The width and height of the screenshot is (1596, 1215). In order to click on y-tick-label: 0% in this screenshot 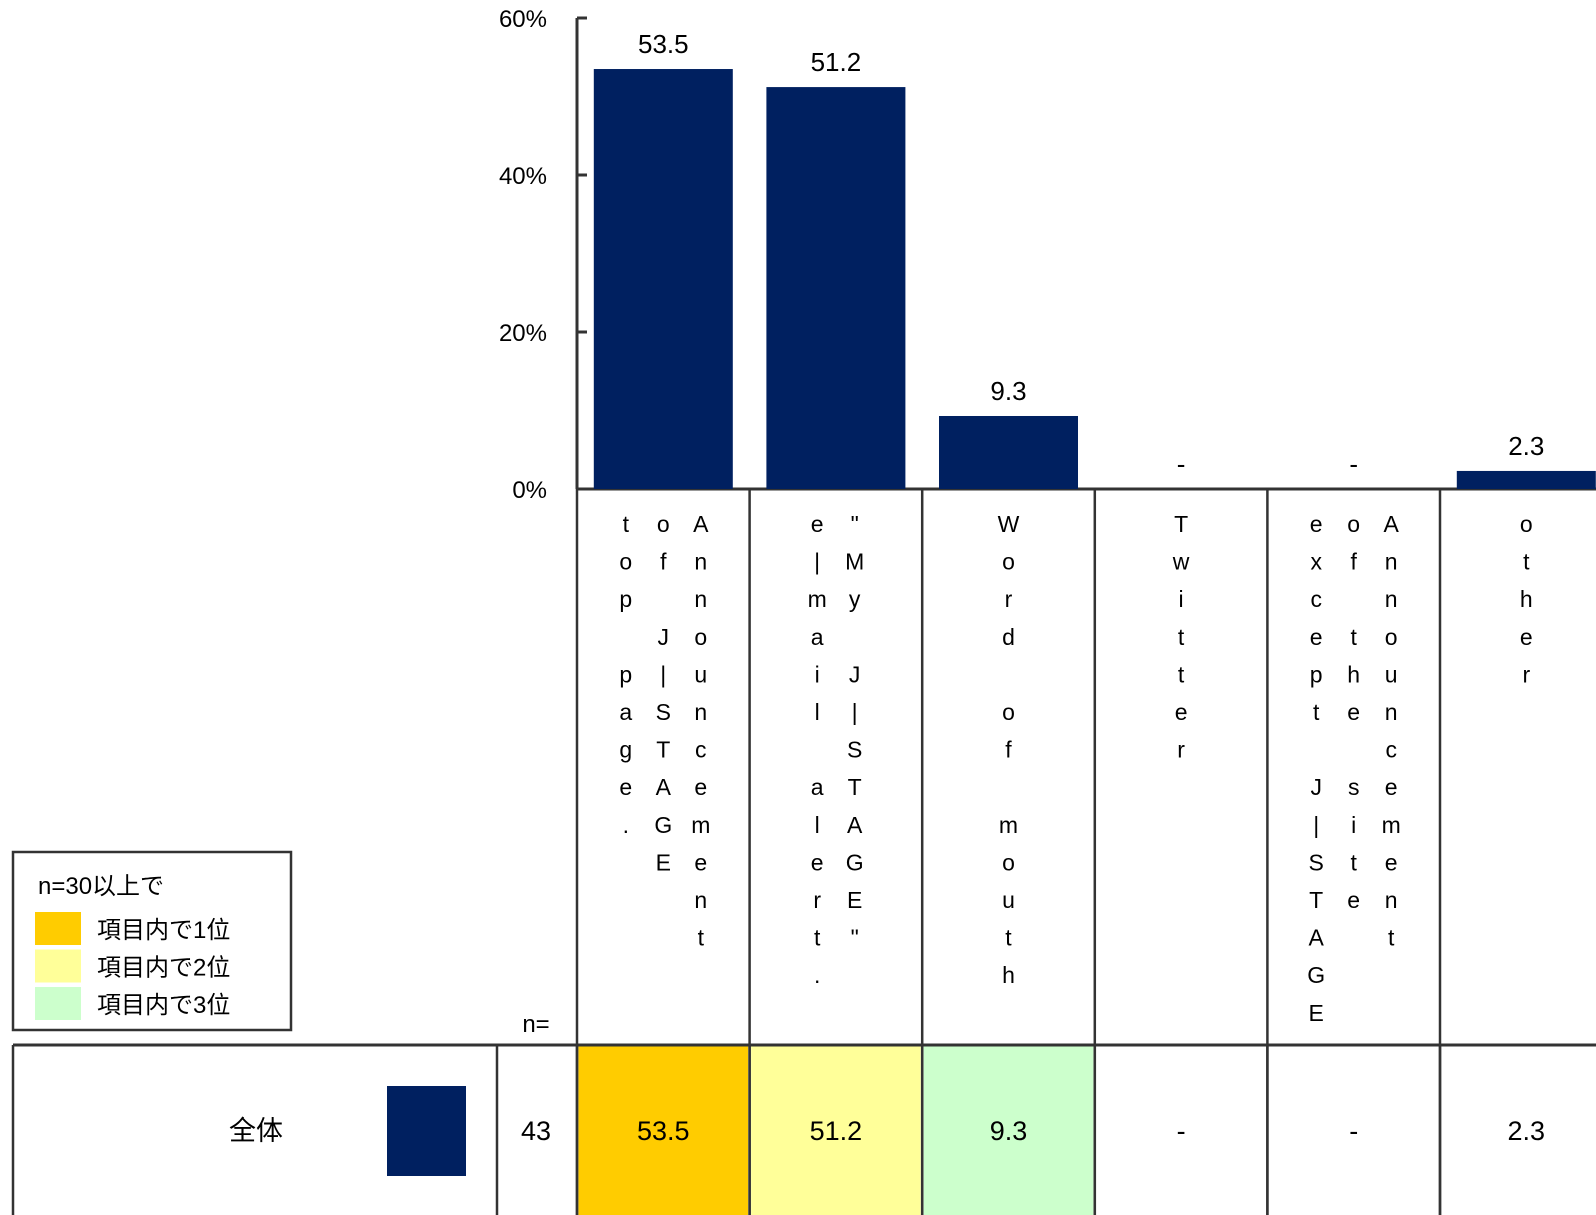, I will do `click(529, 490)`.